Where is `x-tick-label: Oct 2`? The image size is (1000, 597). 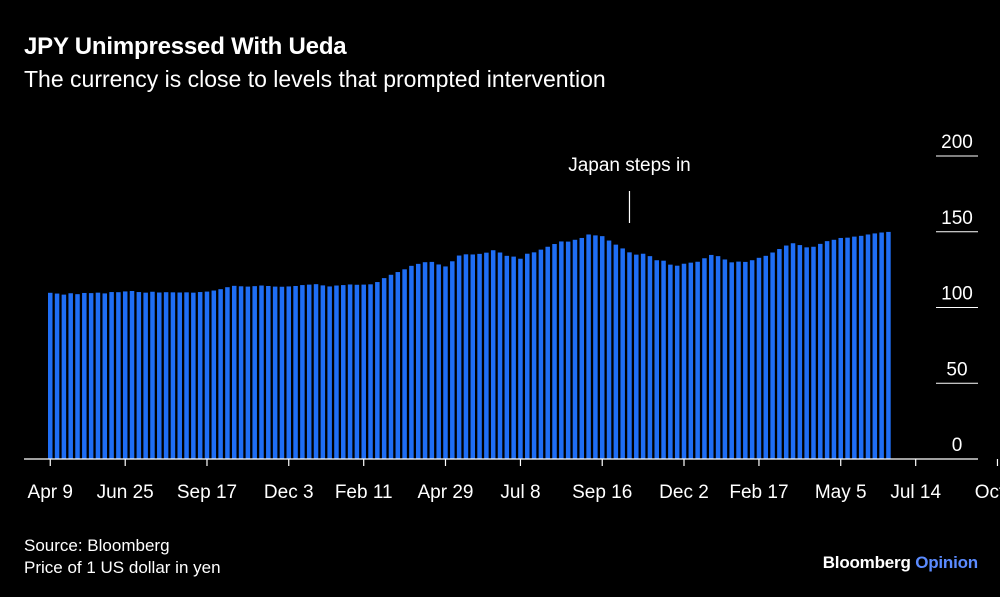
x-tick-label: Oct 2 is located at coordinates (987, 492).